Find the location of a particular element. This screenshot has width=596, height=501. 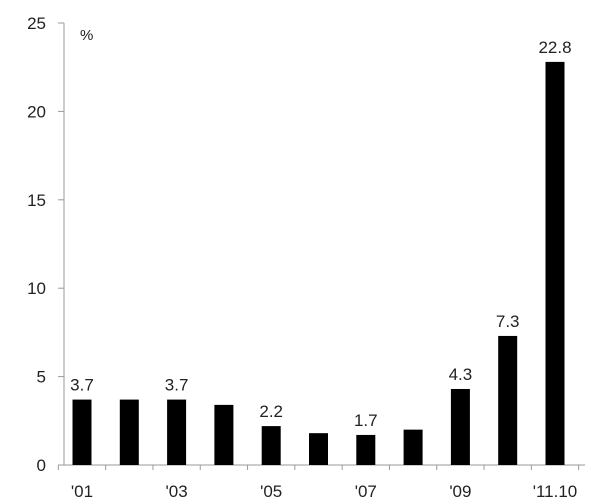

x-tick-label: '01 is located at coordinates (82, 491).